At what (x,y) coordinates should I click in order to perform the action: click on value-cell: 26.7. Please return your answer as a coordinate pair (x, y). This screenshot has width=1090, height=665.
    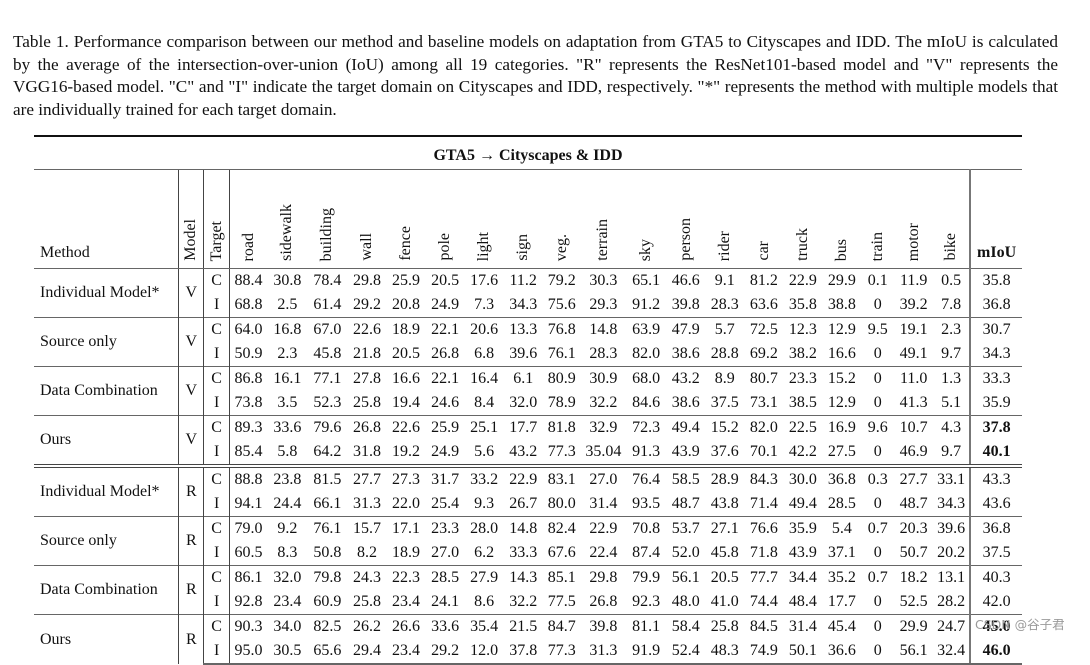
    Looking at the image, I should click on (523, 503).